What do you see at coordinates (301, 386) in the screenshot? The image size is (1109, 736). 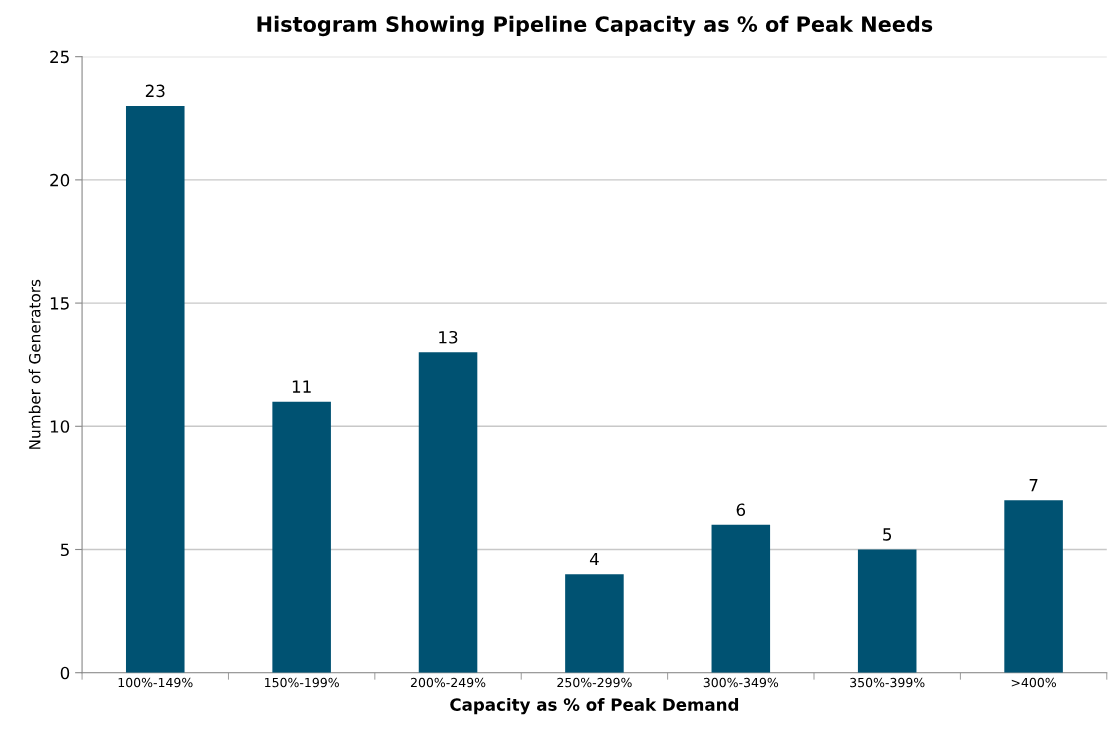 I see `data-label: 11` at bounding box center [301, 386].